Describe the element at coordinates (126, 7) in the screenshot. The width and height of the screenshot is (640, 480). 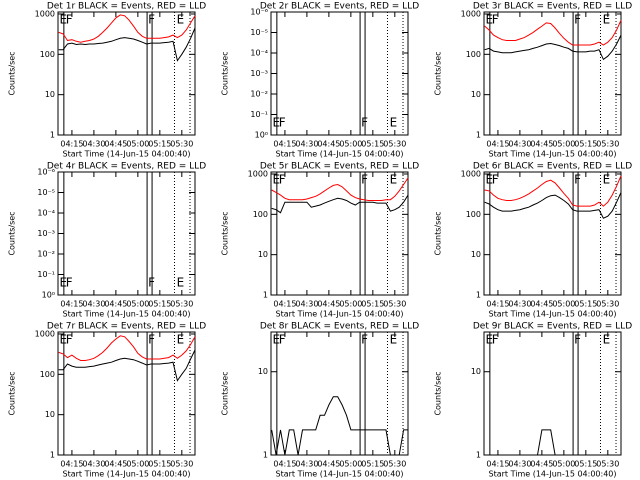
I see `chart-title: Det 1r BLACK = Events, RED = LLD` at that location.